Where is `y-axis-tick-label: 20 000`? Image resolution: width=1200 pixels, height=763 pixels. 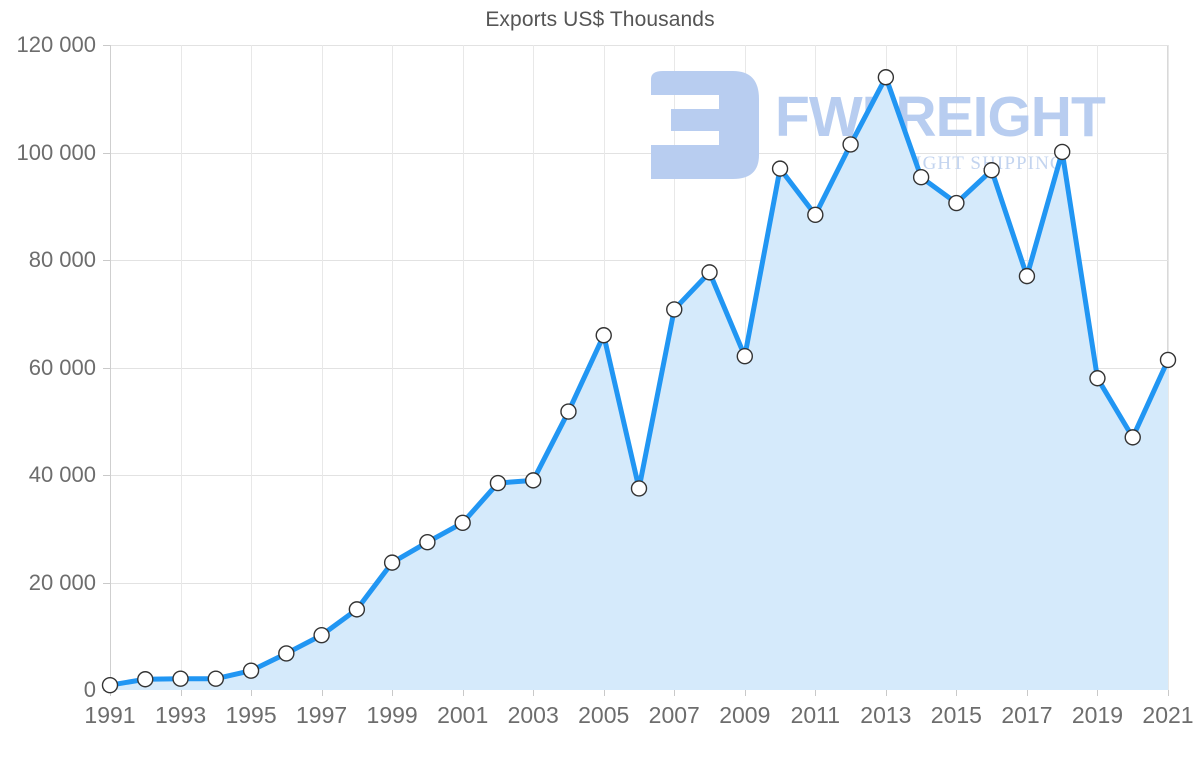 y-axis-tick-label: 20 000 is located at coordinates (62, 582).